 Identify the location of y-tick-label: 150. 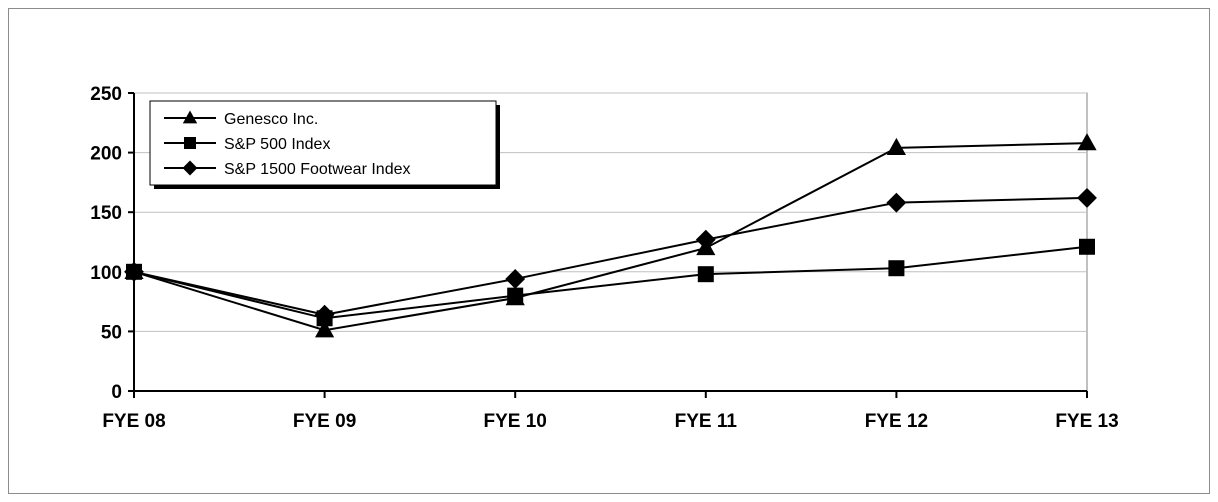
(106, 213).